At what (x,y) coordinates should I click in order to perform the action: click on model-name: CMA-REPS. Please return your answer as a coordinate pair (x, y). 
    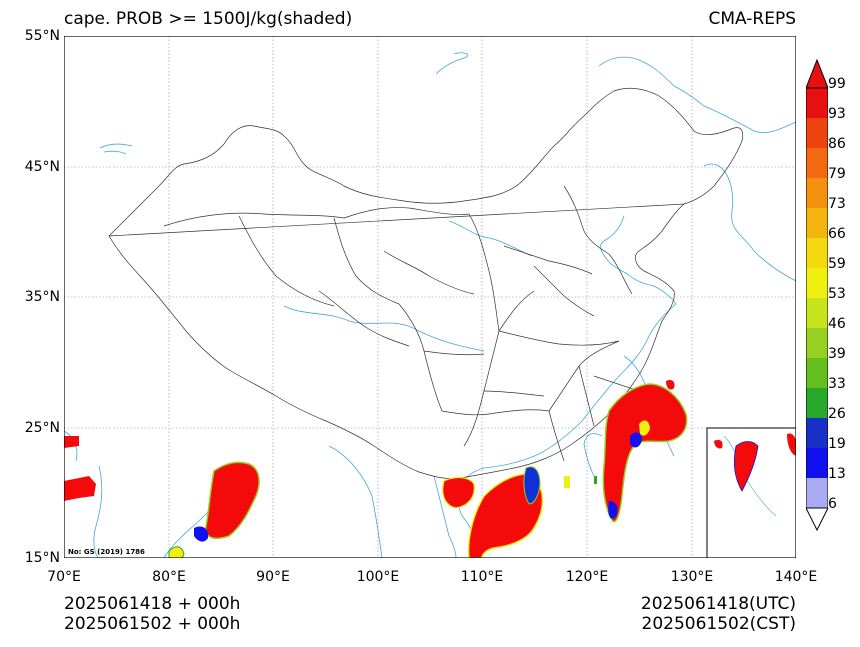
    Looking at the image, I should click on (752, 19).